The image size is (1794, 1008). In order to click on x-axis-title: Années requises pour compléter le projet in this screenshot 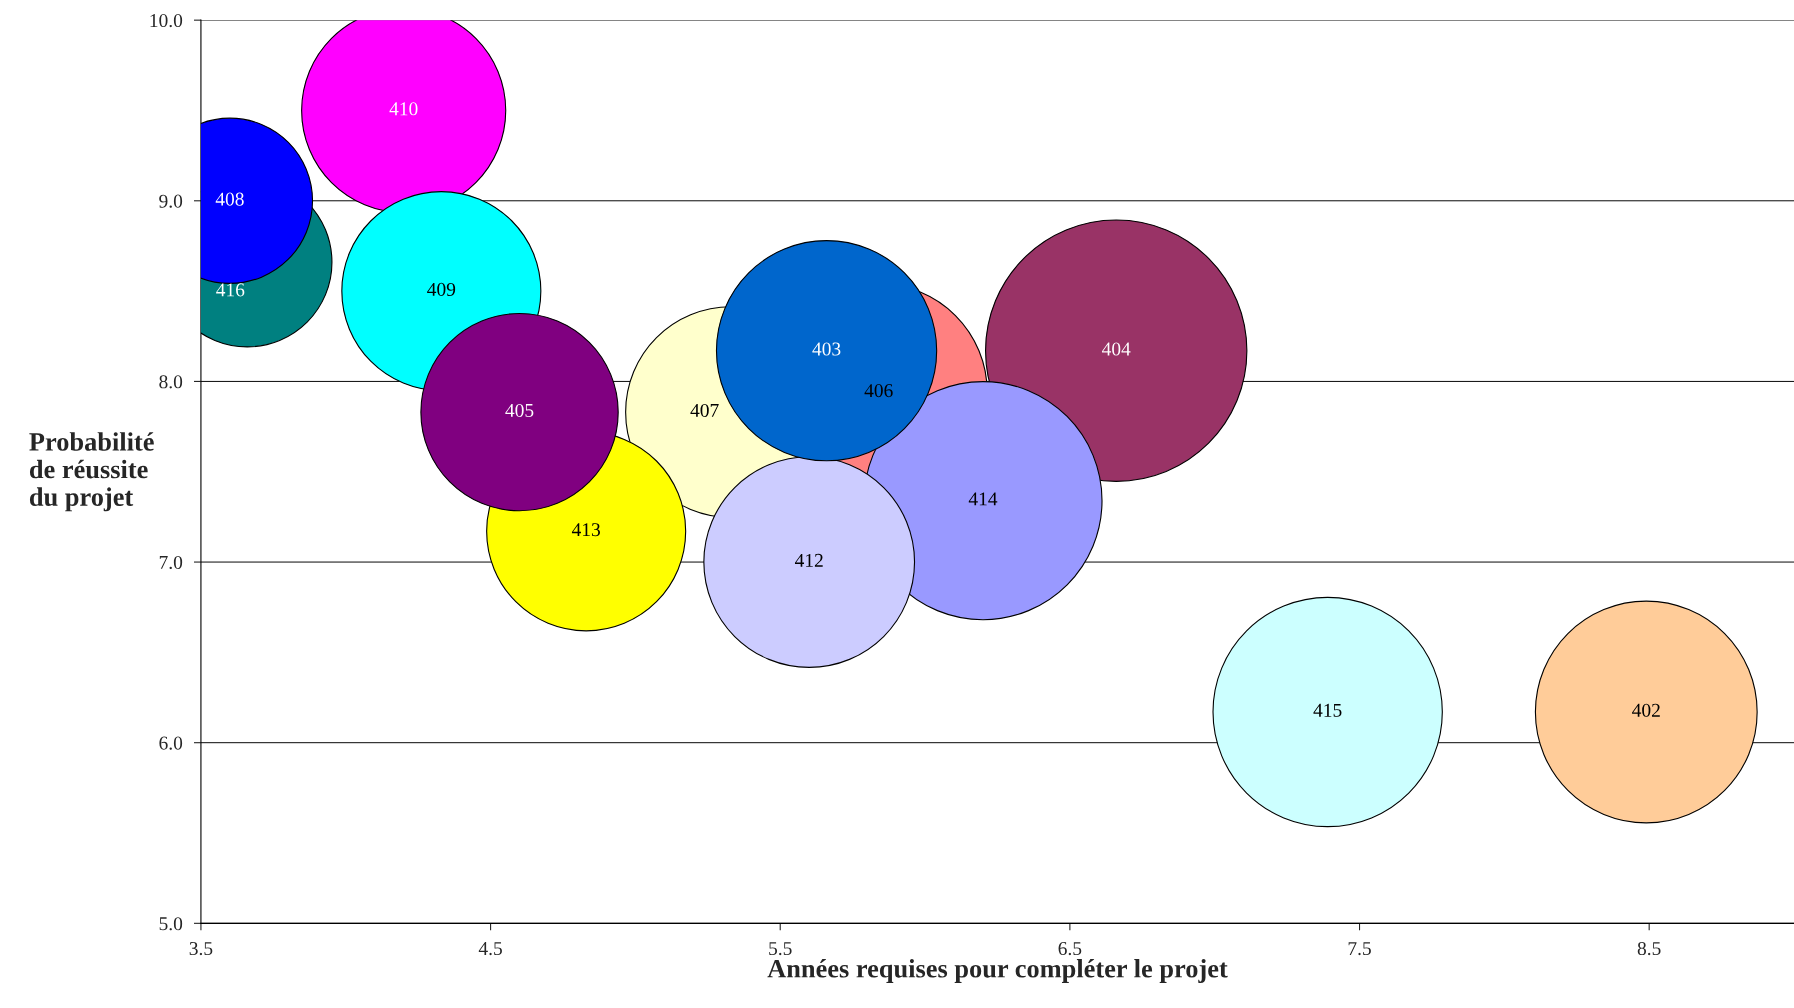, I will do `click(997, 971)`.